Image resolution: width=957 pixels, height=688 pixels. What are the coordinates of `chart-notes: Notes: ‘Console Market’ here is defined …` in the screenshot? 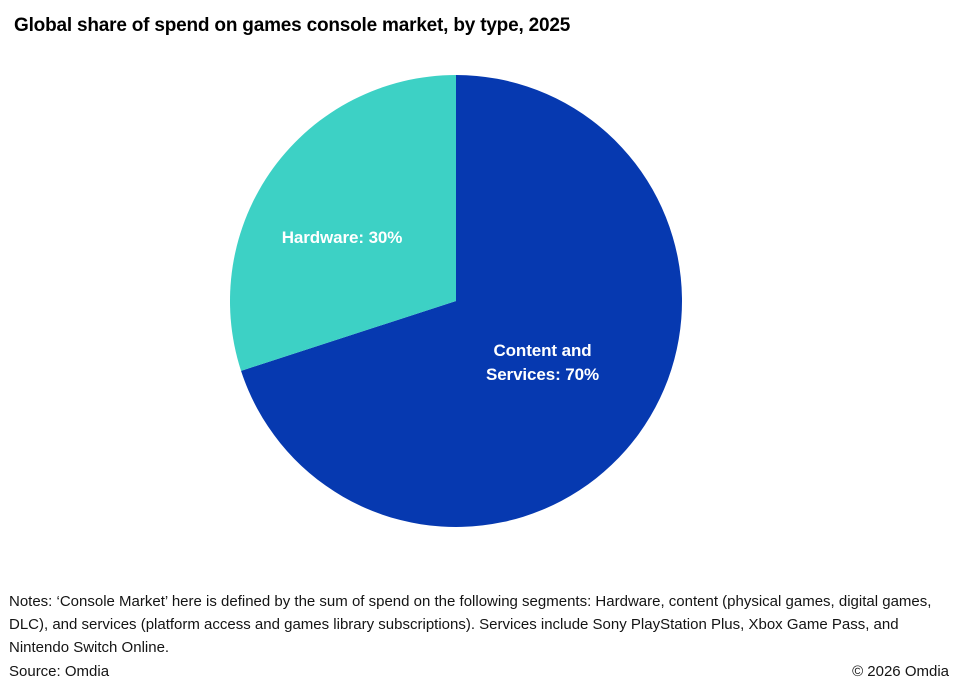 It's located at (470, 624).